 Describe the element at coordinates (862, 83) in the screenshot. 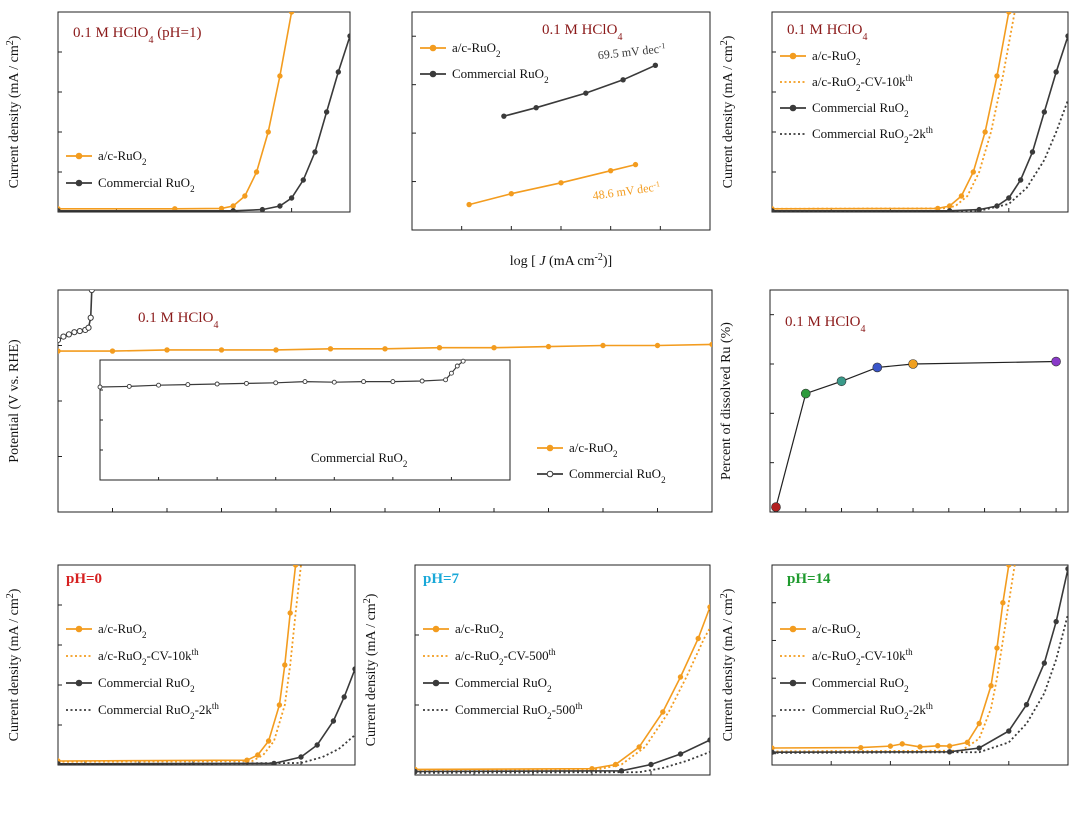

I see `legend-label: a/c-RuO2-CV-10kth` at that location.